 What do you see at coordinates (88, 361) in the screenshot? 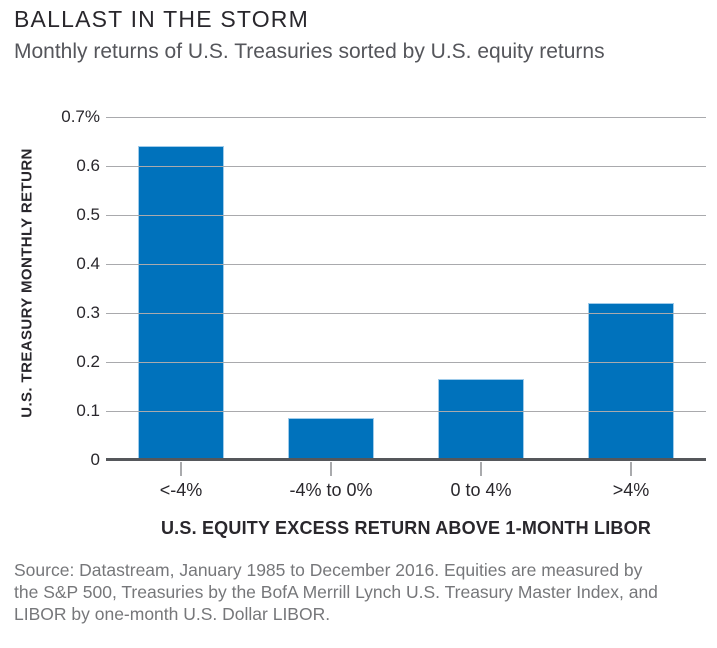
I see `y-tick-label: 0.2` at bounding box center [88, 361].